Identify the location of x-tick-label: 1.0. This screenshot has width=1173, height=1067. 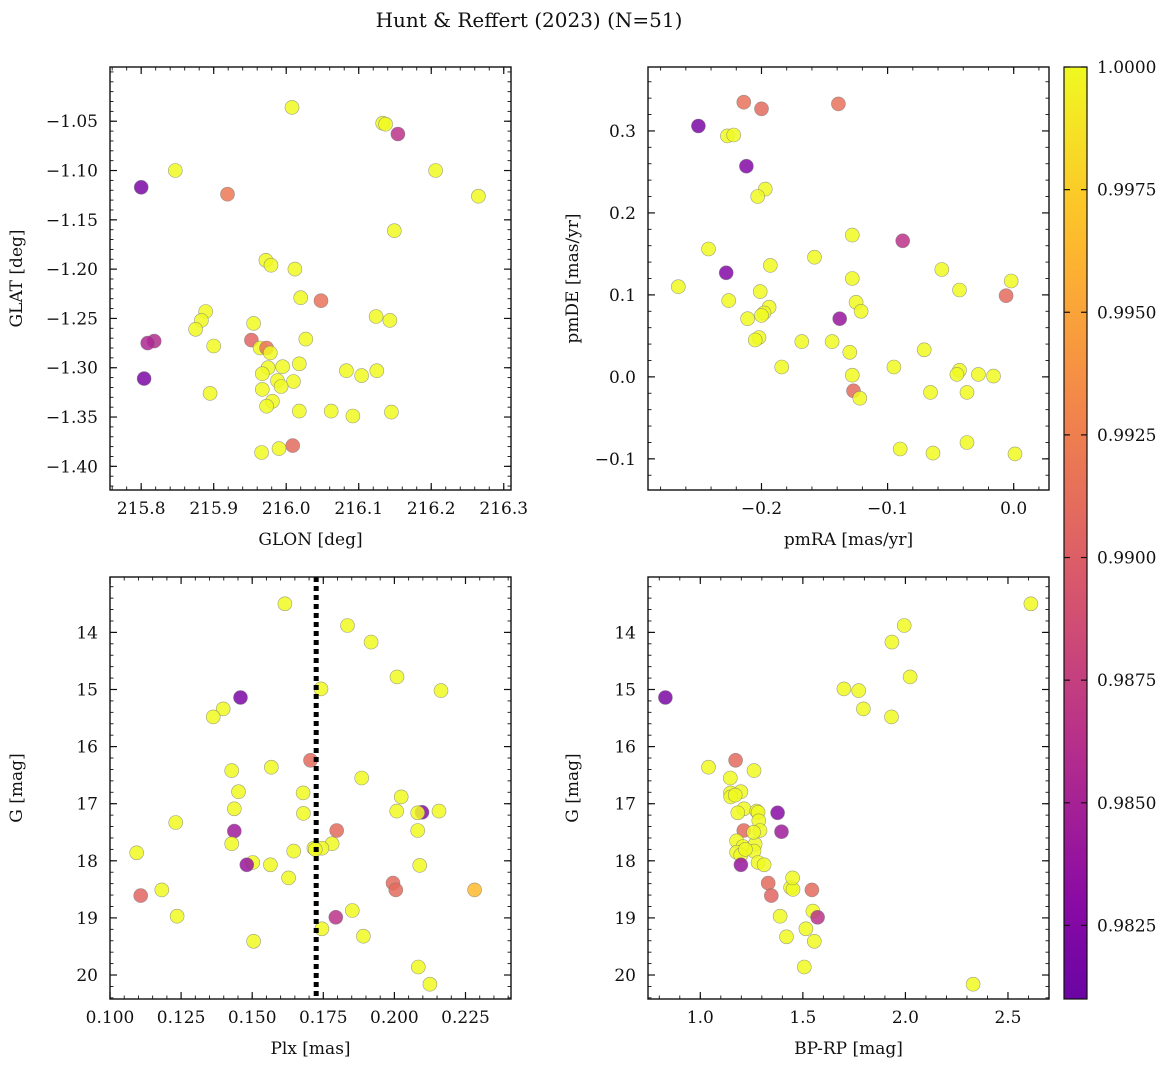
(700, 1018).